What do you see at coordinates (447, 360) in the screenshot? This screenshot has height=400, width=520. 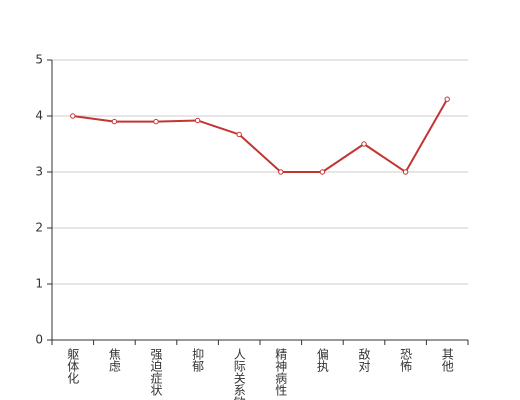 I see `x-tick-label: 其他` at bounding box center [447, 360].